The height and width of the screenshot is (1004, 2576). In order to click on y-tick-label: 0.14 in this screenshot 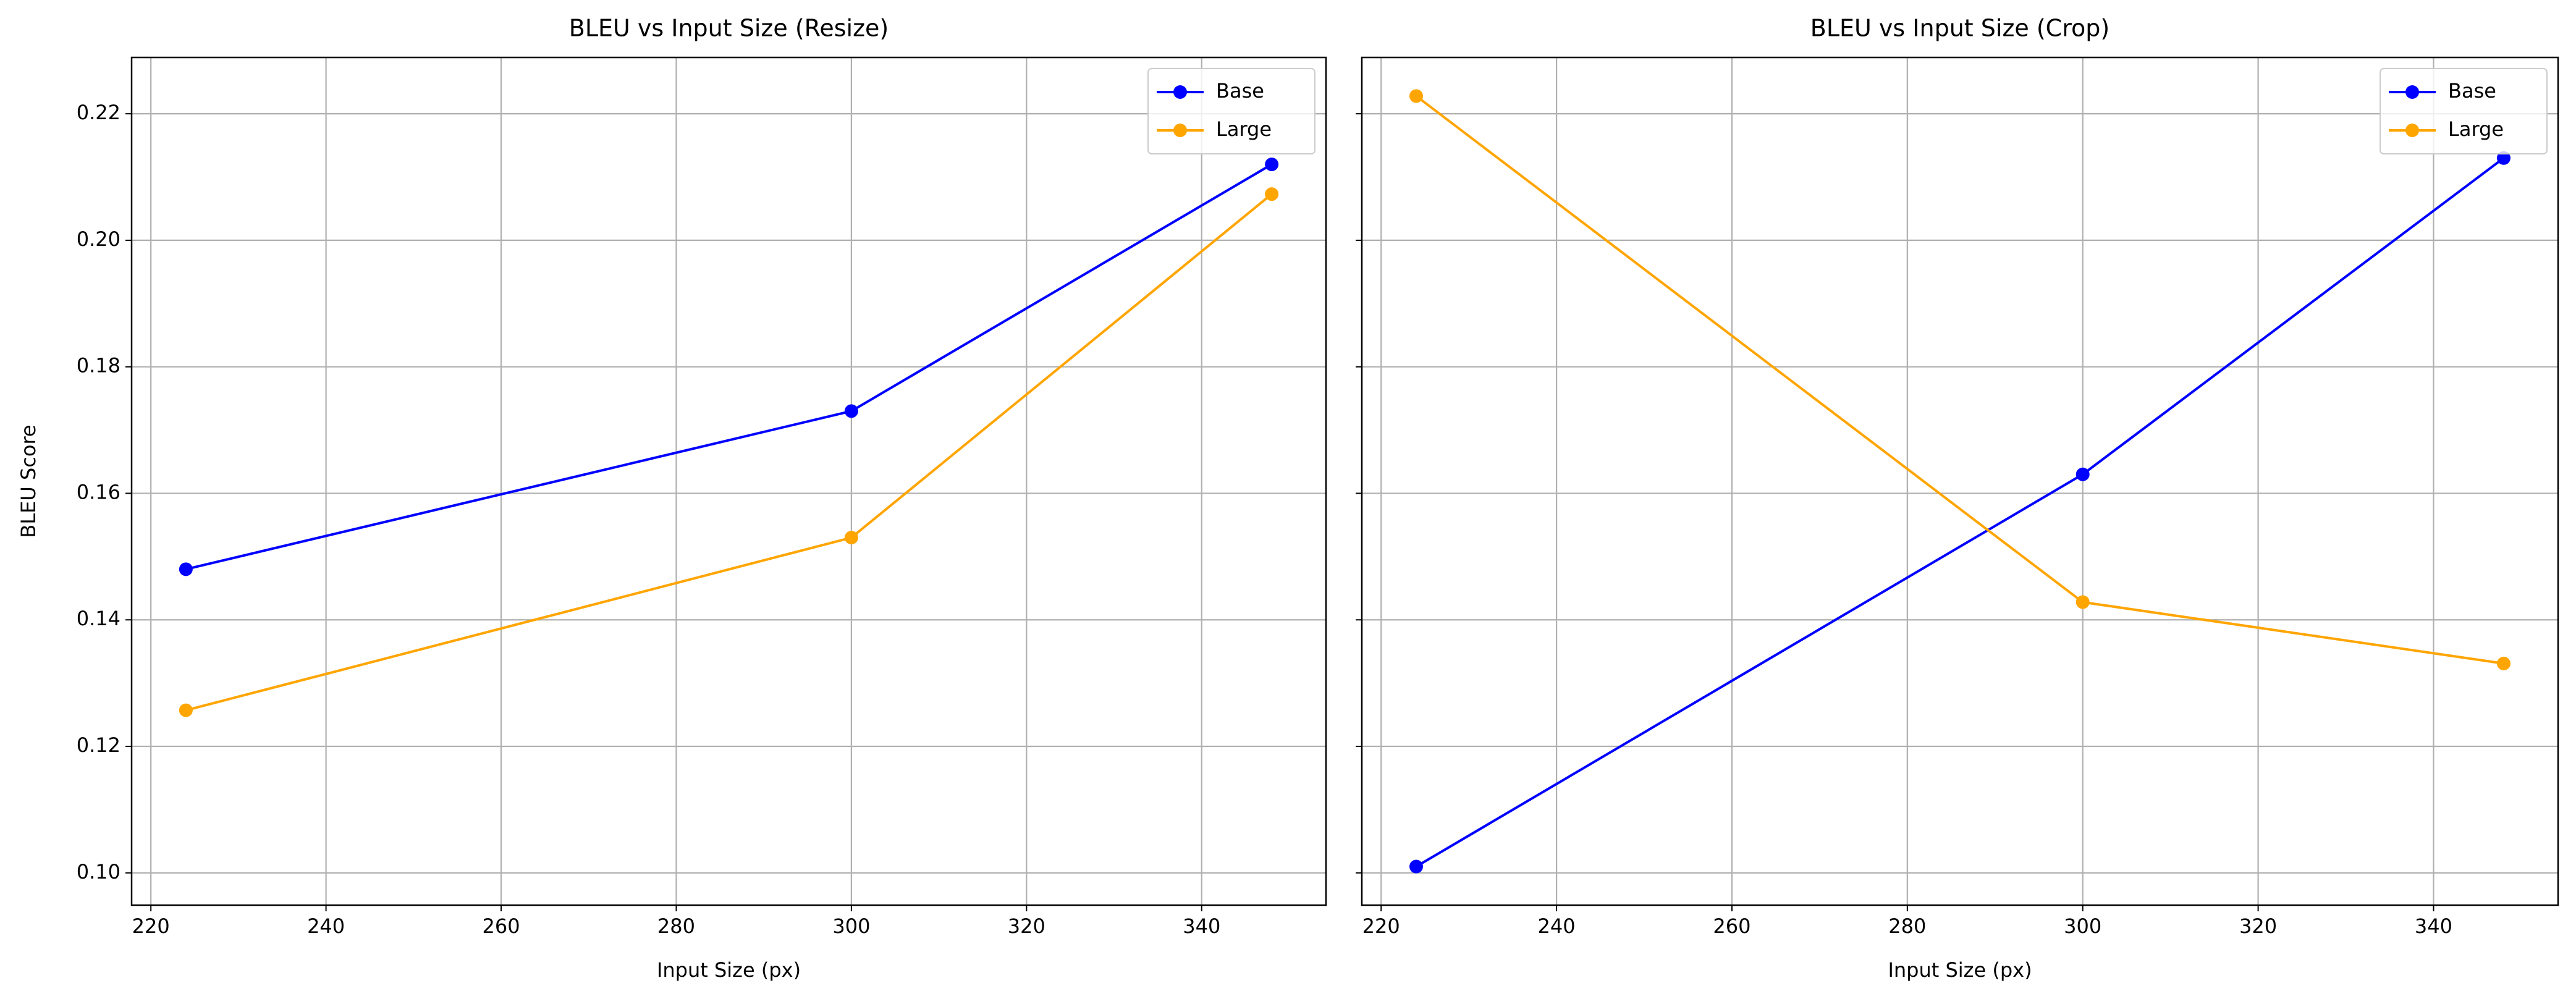, I will do `click(98, 618)`.